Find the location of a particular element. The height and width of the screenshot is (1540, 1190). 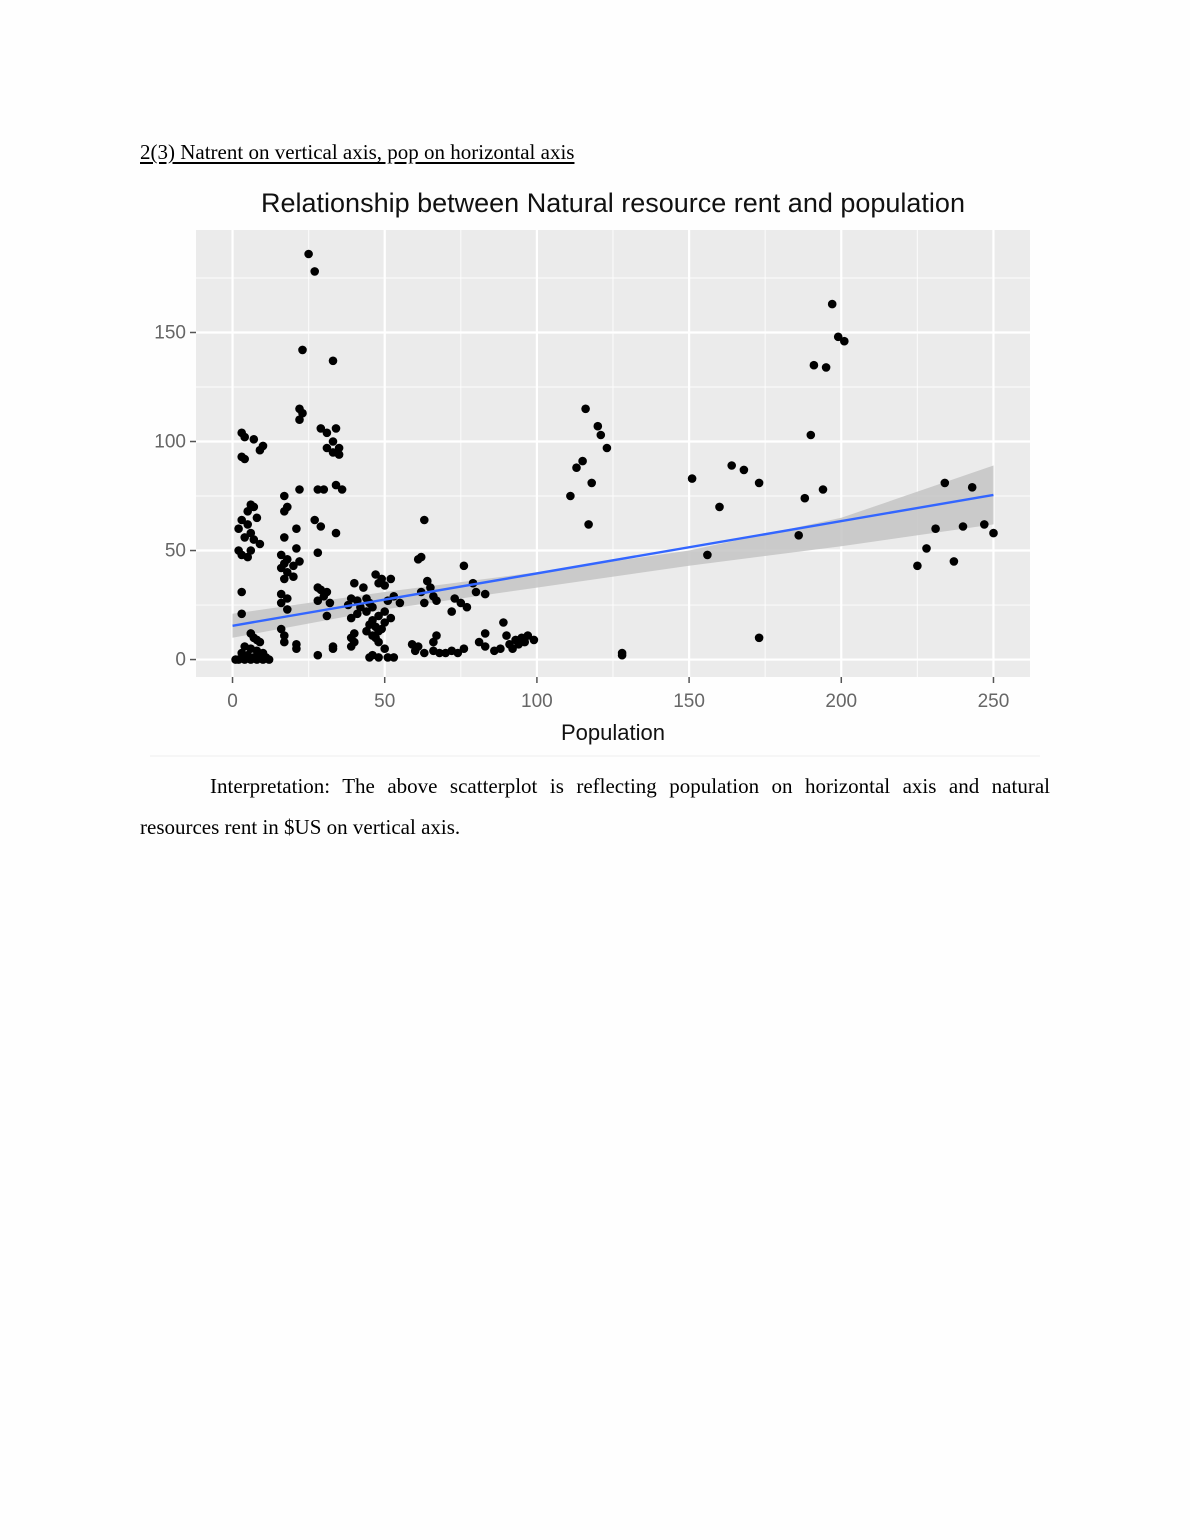

x-tick-label: 150 is located at coordinates (689, 701).